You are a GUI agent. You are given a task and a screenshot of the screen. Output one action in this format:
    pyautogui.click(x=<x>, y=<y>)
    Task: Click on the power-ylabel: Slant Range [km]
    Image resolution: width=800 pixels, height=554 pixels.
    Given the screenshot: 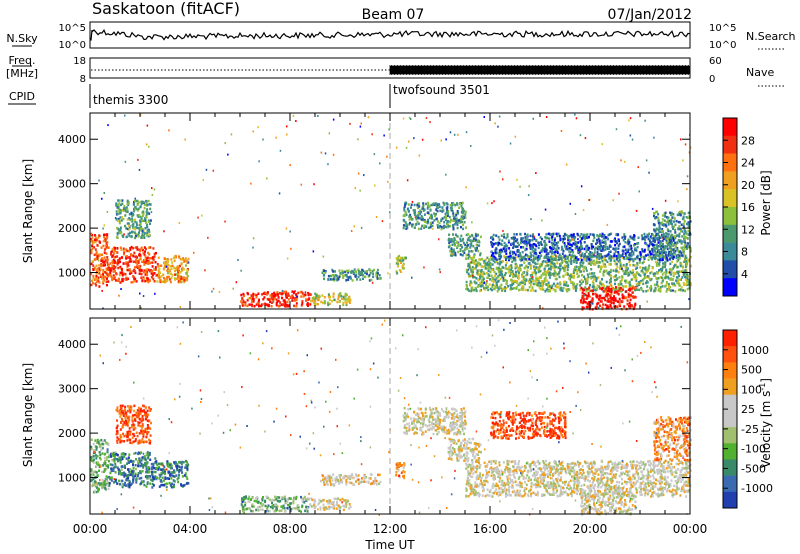 What is the action you would take?
    pyautogui.click(x=28, y=211)
    